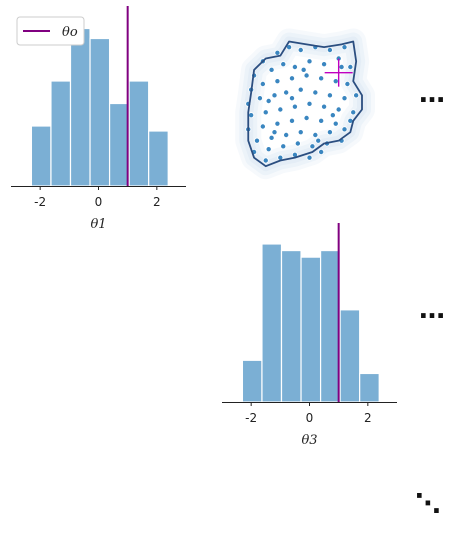 Image resolution: width=460 pixels, height=535 pixels. What do you see at coordinates (309, 440) in the screenshot?
I see `x-axis-label-theta3: θ3` at bounding box center [309, 440].